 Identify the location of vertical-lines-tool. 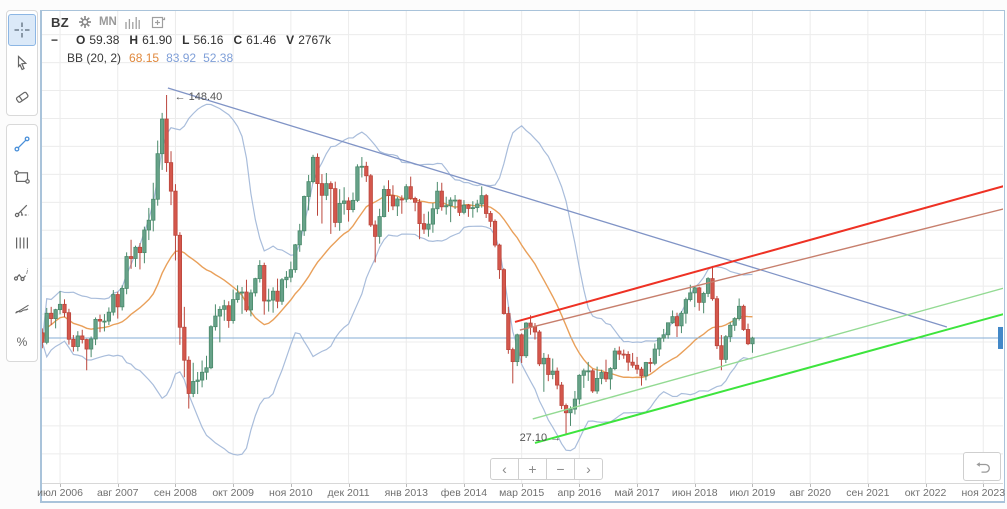
(22, 243).